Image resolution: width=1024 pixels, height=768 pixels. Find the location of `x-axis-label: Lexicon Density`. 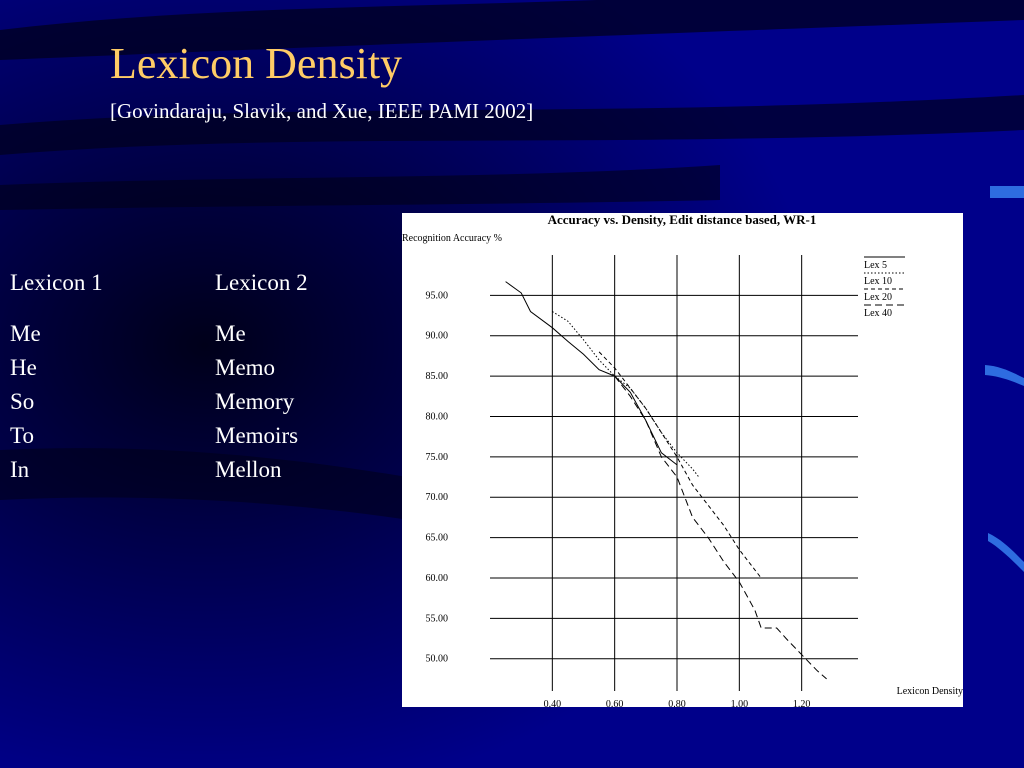

x-axis-label: Lexicon Density is located at coordinates (930, 691).